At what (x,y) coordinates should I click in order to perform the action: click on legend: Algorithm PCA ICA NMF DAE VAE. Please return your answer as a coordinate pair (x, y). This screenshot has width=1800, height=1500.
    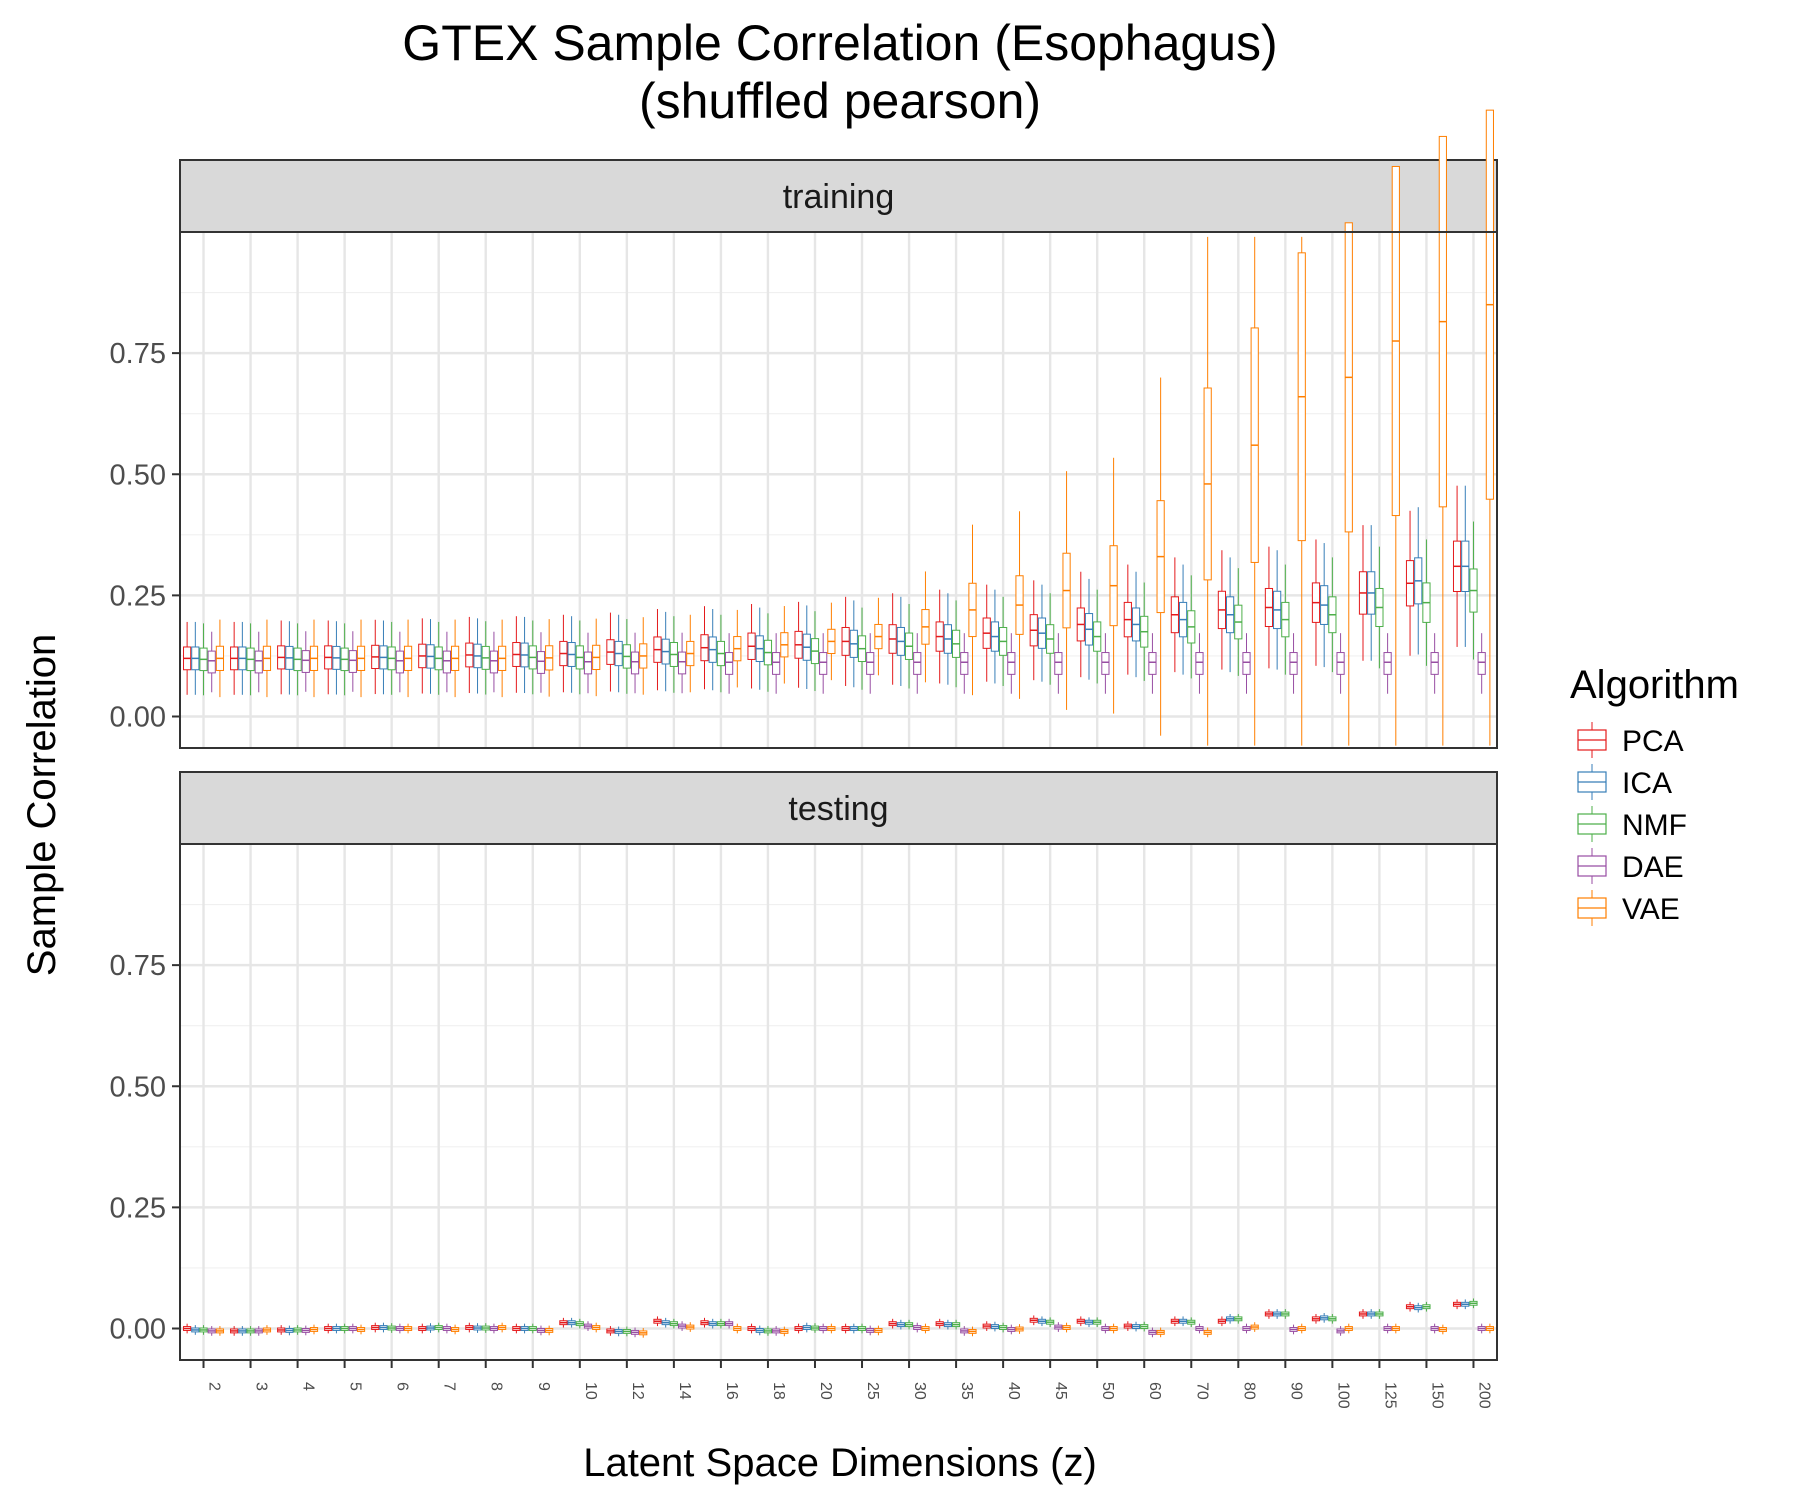
    Looking at the image, I should click on (1654, 794).